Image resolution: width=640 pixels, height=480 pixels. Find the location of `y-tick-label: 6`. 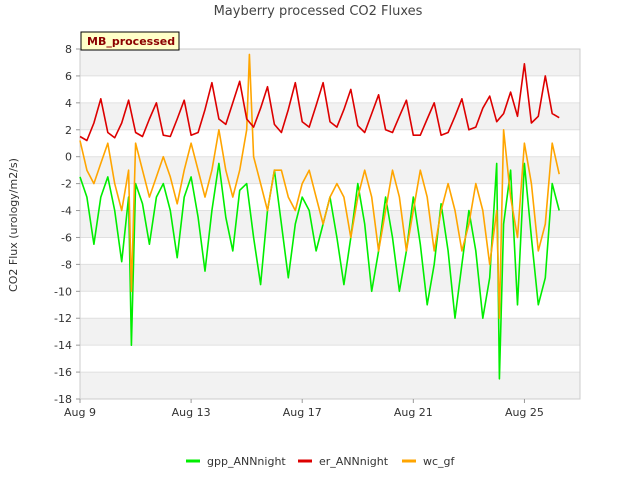

y-tick-label: 6 is located at coordinates (68, 76).